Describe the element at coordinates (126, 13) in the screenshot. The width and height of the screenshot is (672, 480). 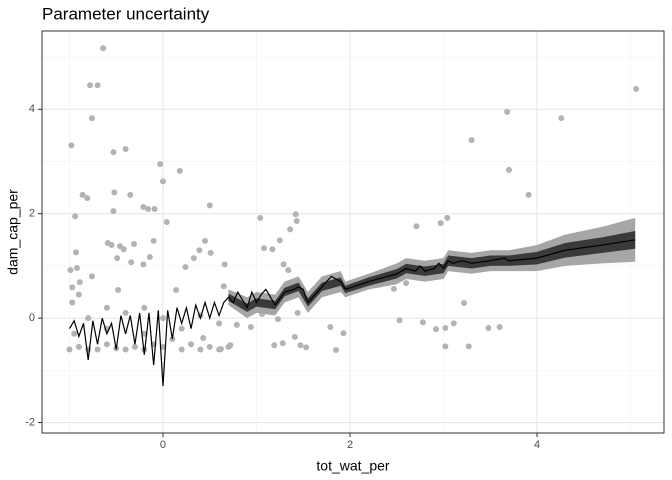
I see `chart-title: Parameter uncertainty` at that location.